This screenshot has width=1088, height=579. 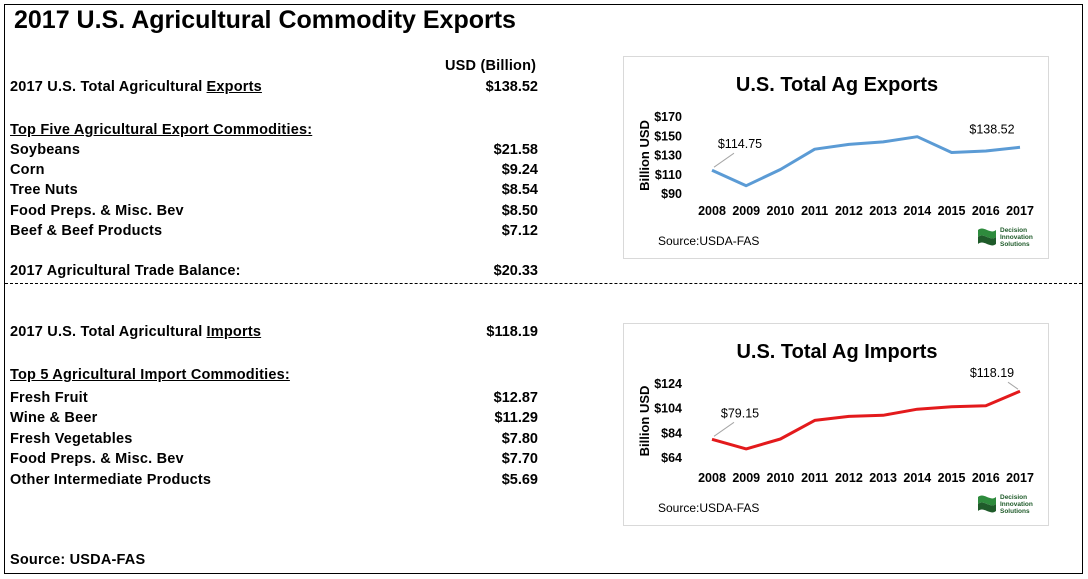 I want to click on data-label: $79.15, so click(x=740, y=413).